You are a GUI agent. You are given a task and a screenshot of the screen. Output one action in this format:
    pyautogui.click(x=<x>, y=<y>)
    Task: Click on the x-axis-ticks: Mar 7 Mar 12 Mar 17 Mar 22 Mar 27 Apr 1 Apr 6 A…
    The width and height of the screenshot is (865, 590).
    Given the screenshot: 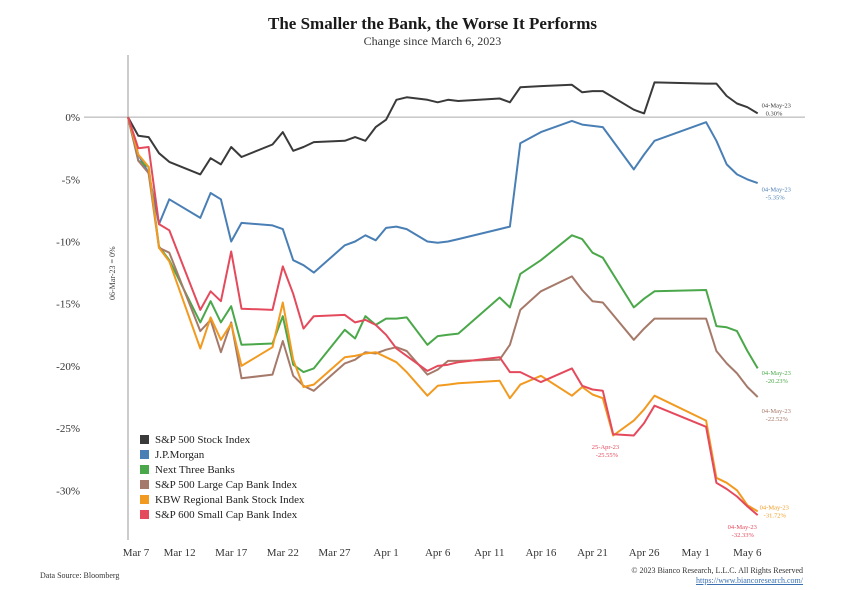 What is the action you would take?
    pyautogui.click(x=442, y=553)
    